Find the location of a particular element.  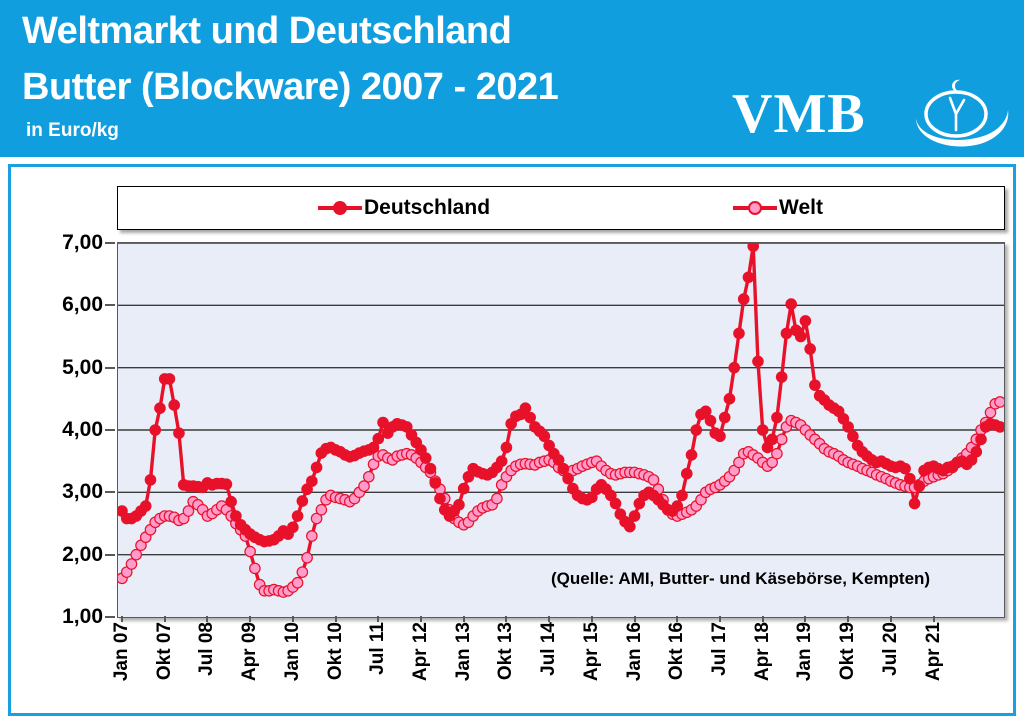

x-tick-label: Jul 14 is located at coordinates (549, 649).